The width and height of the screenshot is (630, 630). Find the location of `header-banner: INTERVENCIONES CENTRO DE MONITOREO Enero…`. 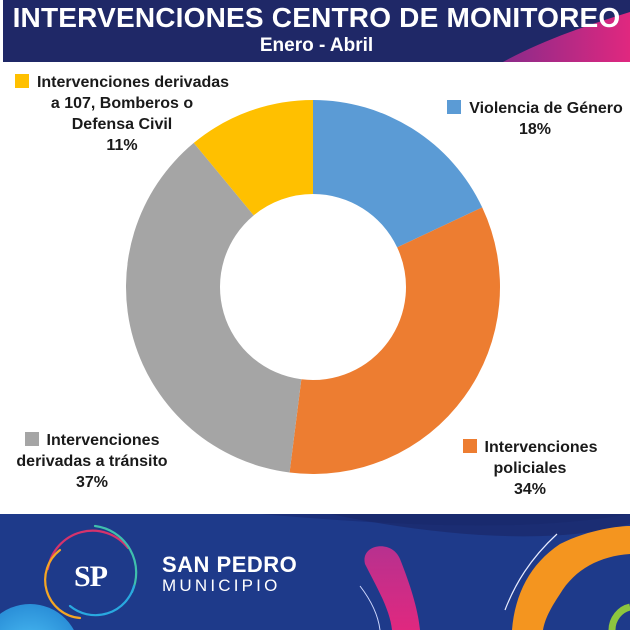

header-banner: INTERVENCIONES CENTRO DE MONITOREO Enero… is located at coordinates (316, 31).